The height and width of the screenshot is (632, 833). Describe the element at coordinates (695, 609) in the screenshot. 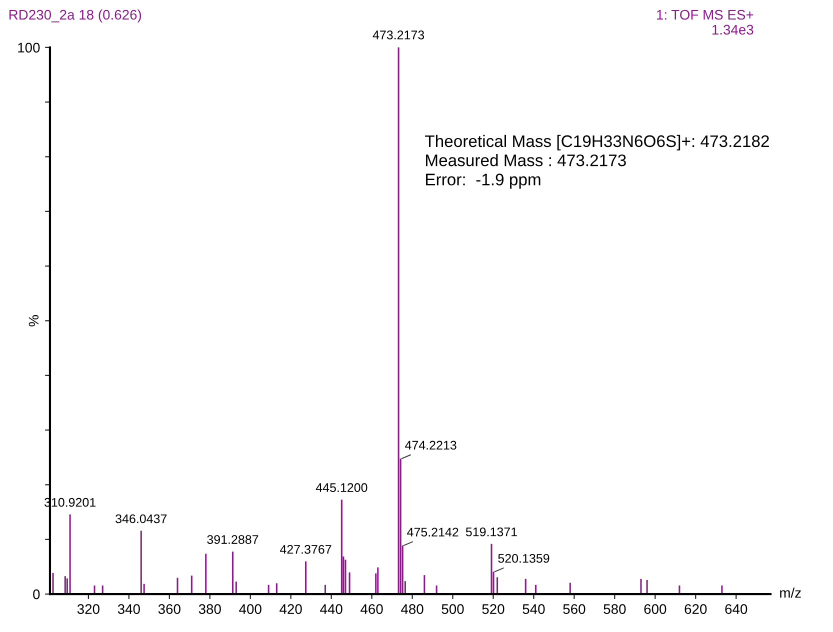

I see `x-tick-label: 620` at that location.